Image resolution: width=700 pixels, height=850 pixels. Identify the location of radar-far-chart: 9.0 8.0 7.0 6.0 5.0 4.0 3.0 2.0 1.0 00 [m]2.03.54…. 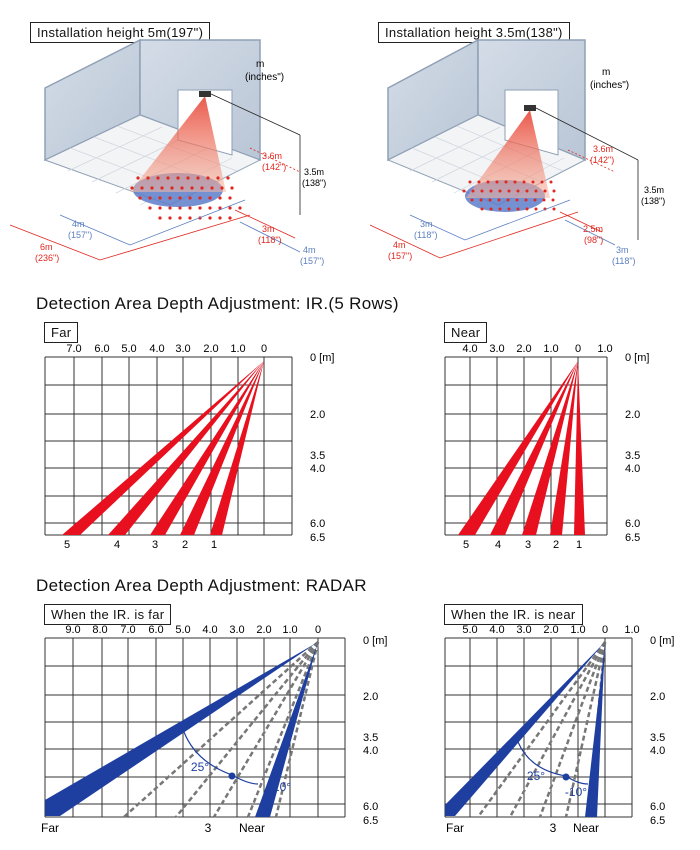
(214, 729).